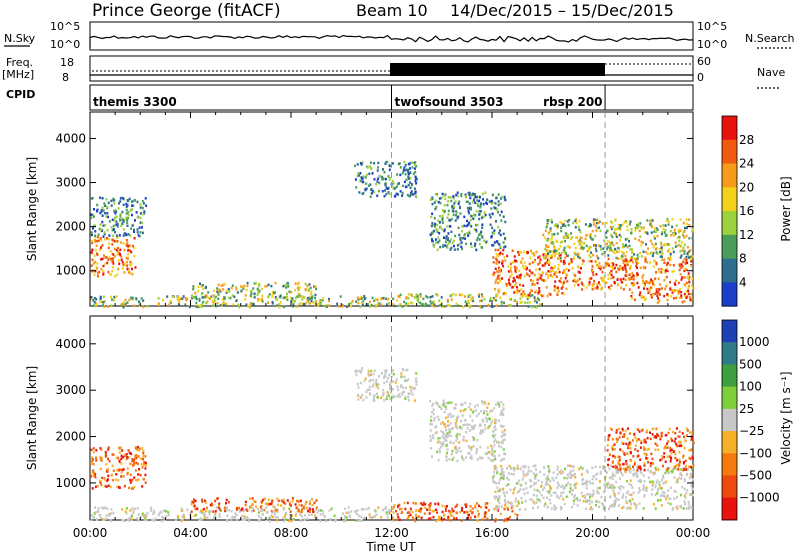 Image resolution: width=800 pixels, height=558 pixels. Describe the element at coordinates (770, 38) in the screenshot. I see `nsearch-label: N.Search` at that location.